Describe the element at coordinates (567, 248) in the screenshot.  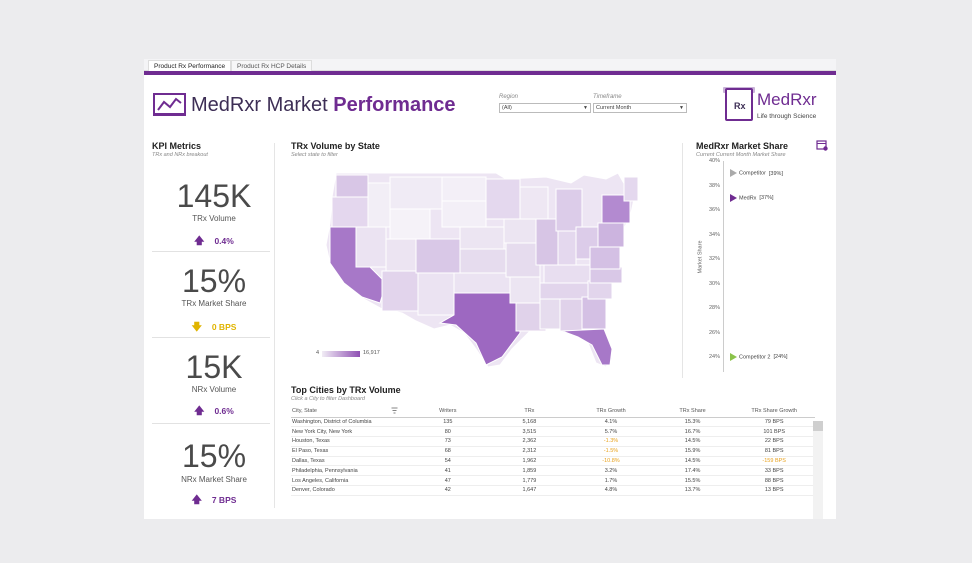
I see `state-indiana` at that location.